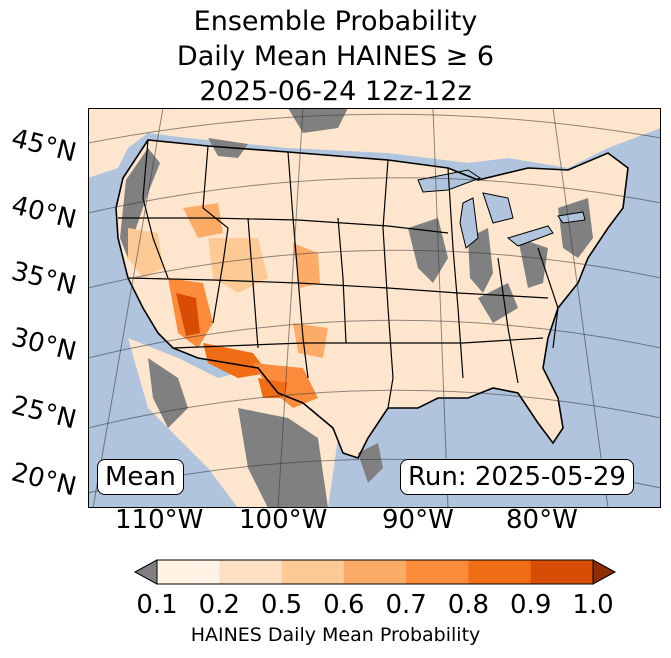 The width and height of the screenshot is (671, 658). Describe the element at coordinates (468, 605) in the screenshot. I see `colorbar-tick-5: 0.8` at that location.